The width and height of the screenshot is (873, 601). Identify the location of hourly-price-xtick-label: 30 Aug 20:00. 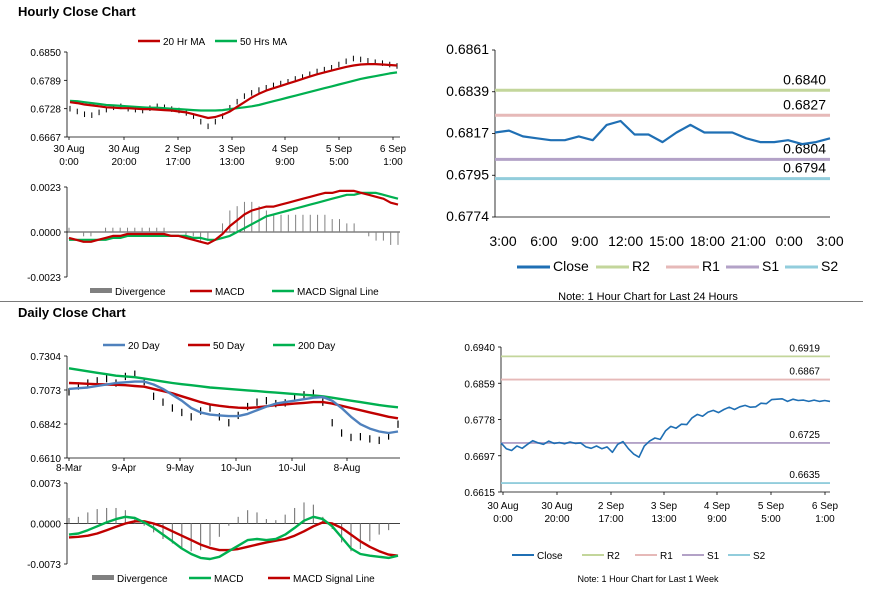
(123, 156).